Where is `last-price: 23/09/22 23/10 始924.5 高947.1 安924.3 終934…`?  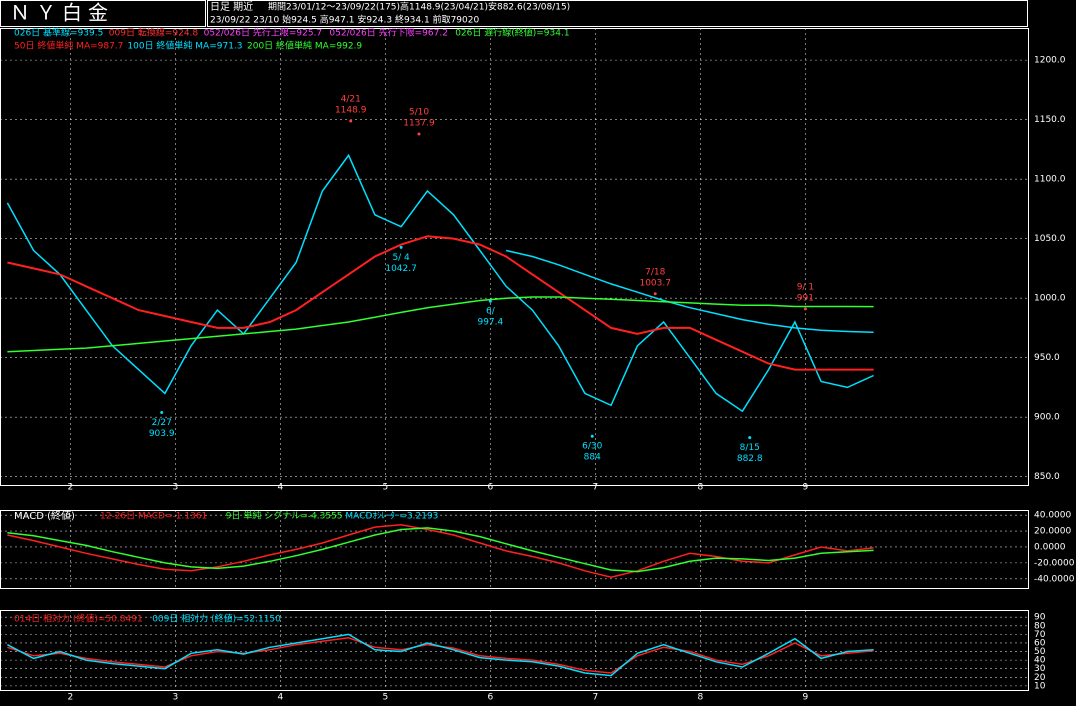 last-price: 23/09/22 23/10 始924.5 高947.1 安924.3 終934… is located at coordinates (344, 20).